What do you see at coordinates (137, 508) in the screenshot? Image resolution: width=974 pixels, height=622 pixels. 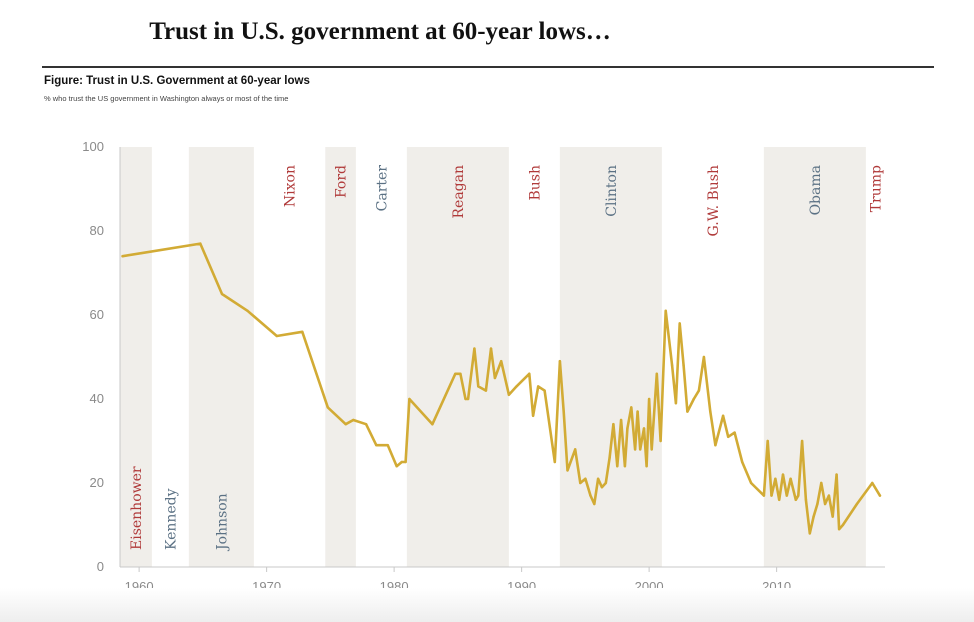 I see `president-label: Eisenhower` at bounding box center [137, 508].